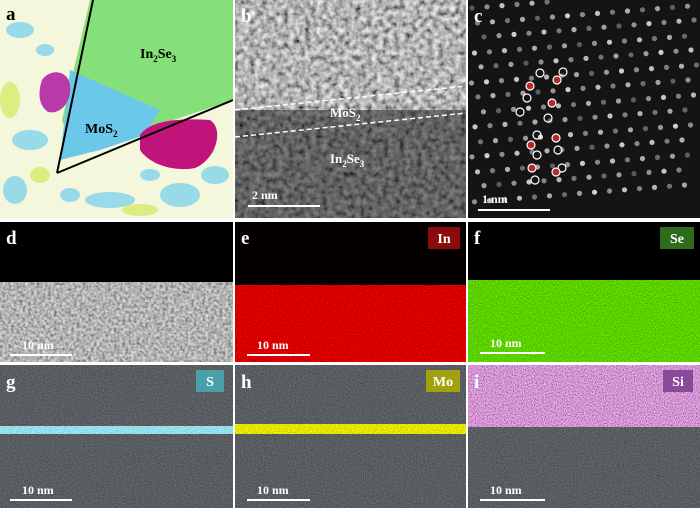 This screenshot has height=508, width=700. I want to click on panel-letter: i, so click(476, 382).